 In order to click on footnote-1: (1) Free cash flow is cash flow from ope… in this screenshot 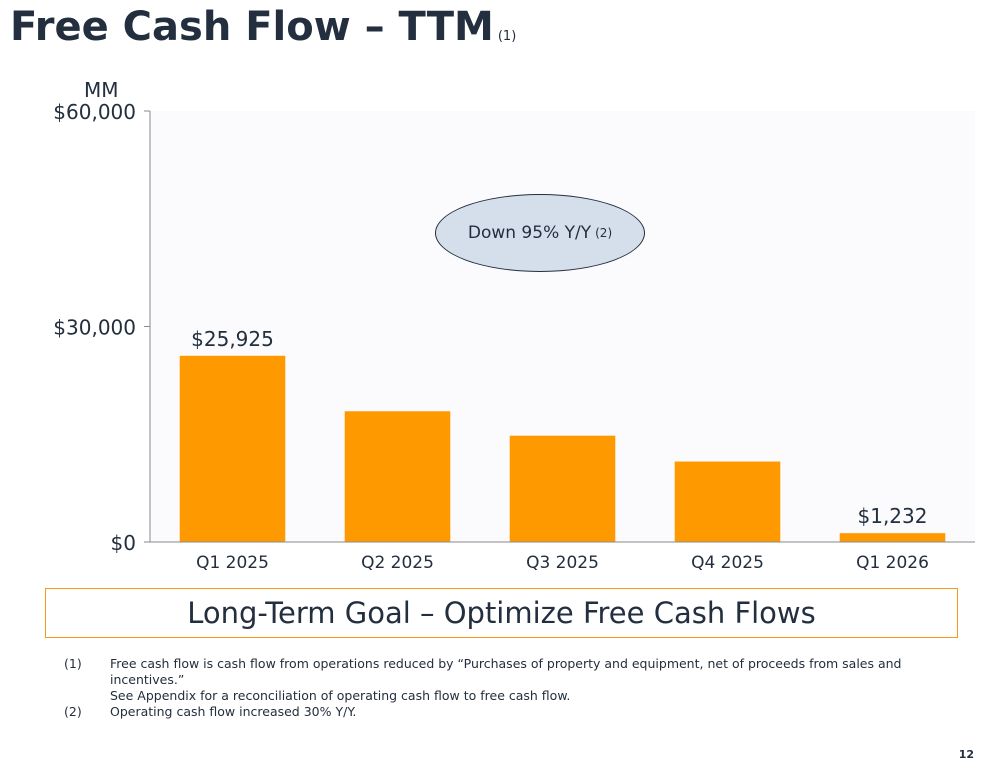, I will do `click(514, 680)`.